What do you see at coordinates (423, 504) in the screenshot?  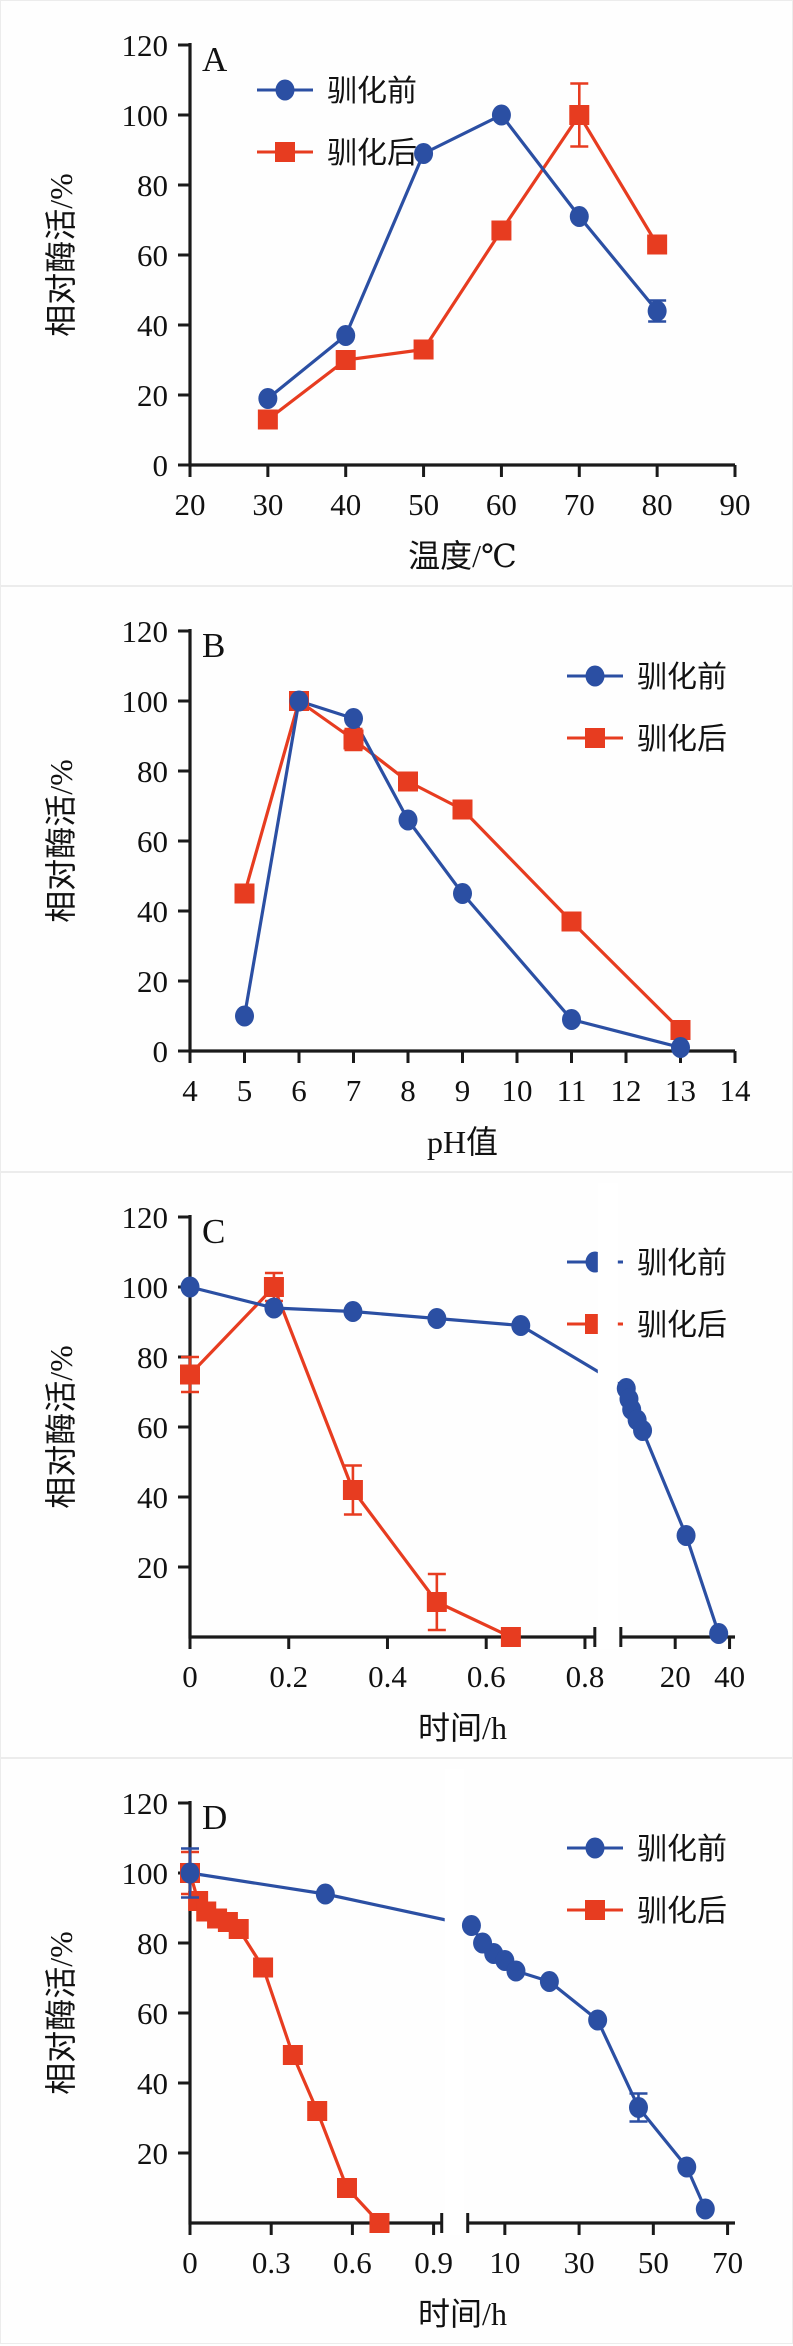 I see `x-tick-label: 50` at bounding box center [423, 504].